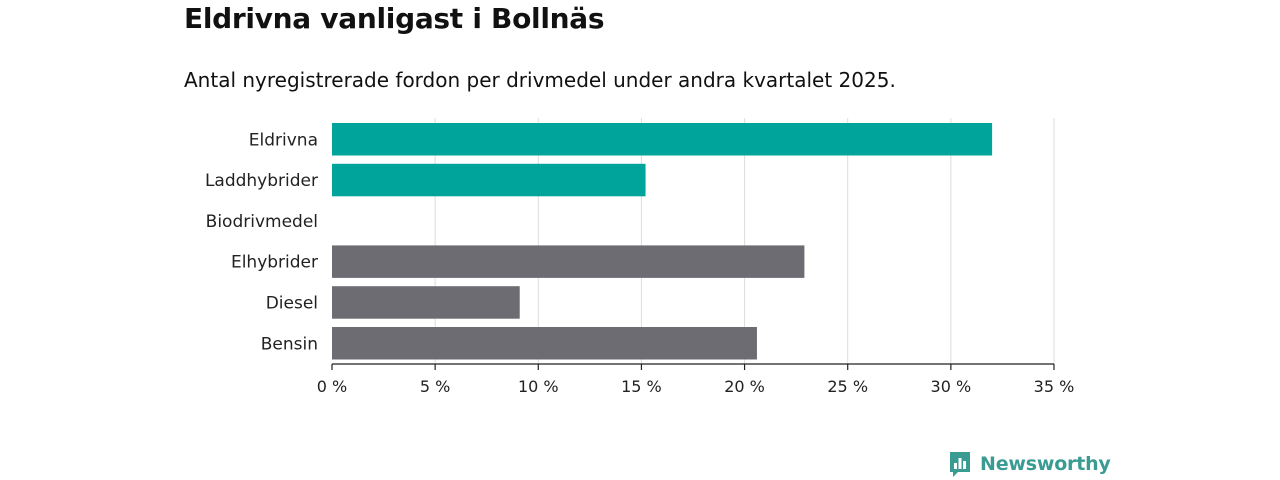 This screenshot has width=1280, height=480. Describe the element at coordinates (262, 222) in the screenshot. I see `category-label: Biodrivmedel` at that location.